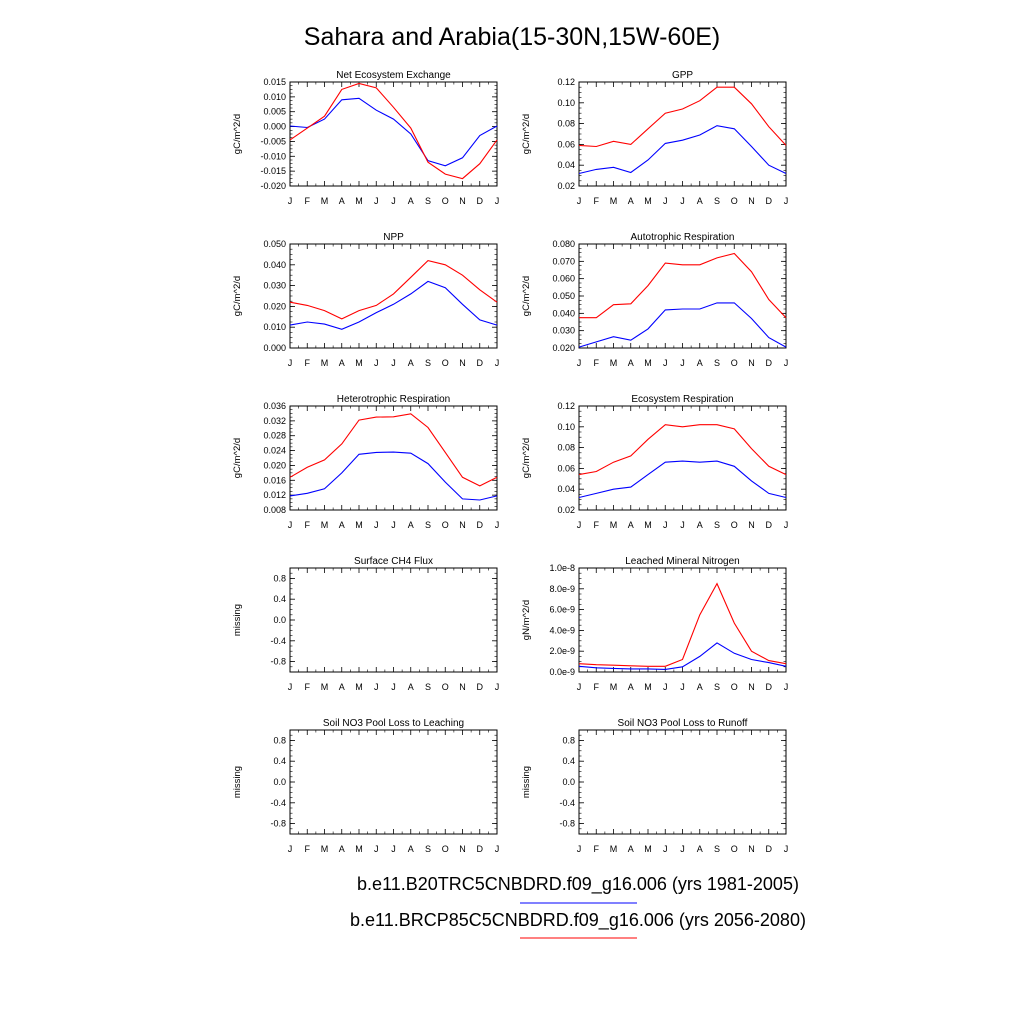  What do you see at coordinates (393, 75) in the screenshot?
I see `panel-title: Net Ecosystem Exchange` at bounding box center [393, 75].